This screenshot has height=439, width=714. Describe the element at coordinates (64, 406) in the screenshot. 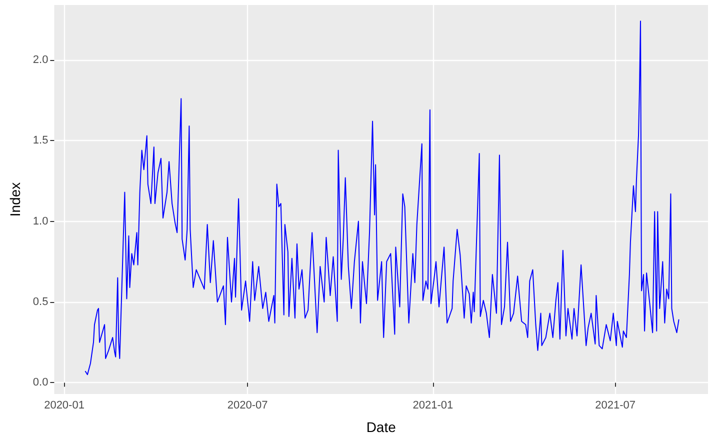

I see `x-tick-label: 2020-01` at that location.